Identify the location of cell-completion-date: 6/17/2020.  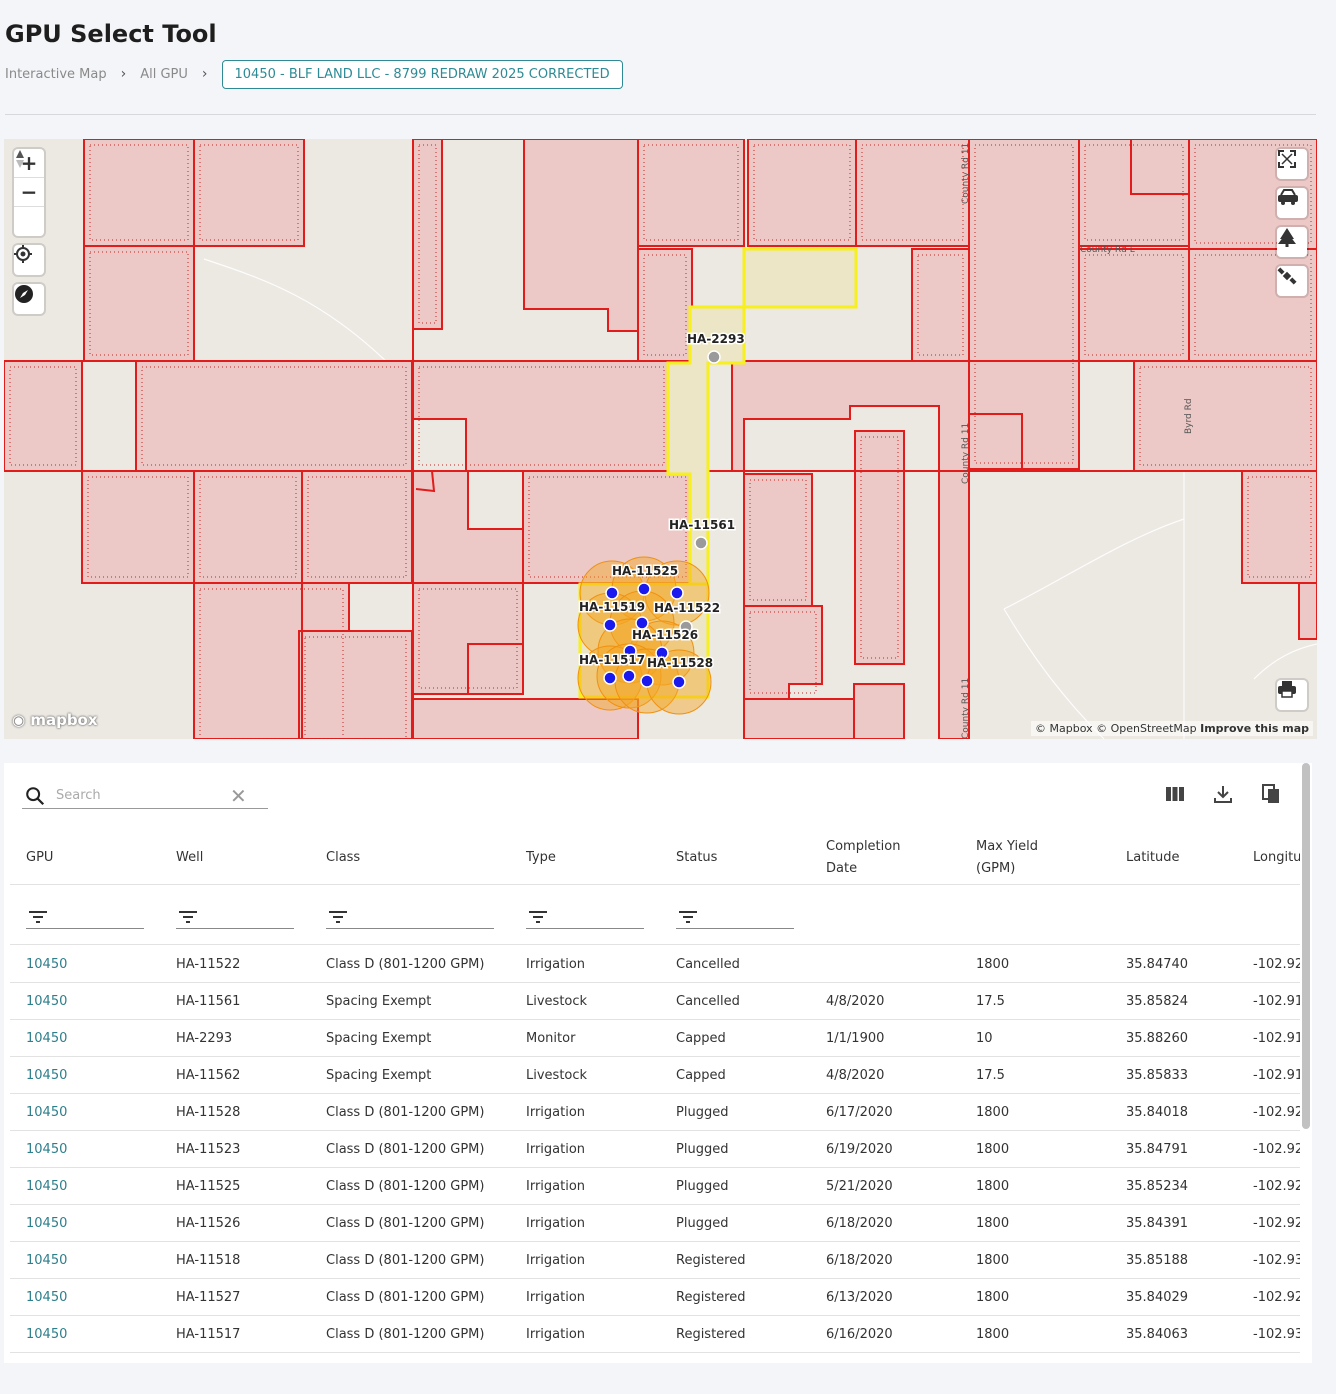
(859, 1112).